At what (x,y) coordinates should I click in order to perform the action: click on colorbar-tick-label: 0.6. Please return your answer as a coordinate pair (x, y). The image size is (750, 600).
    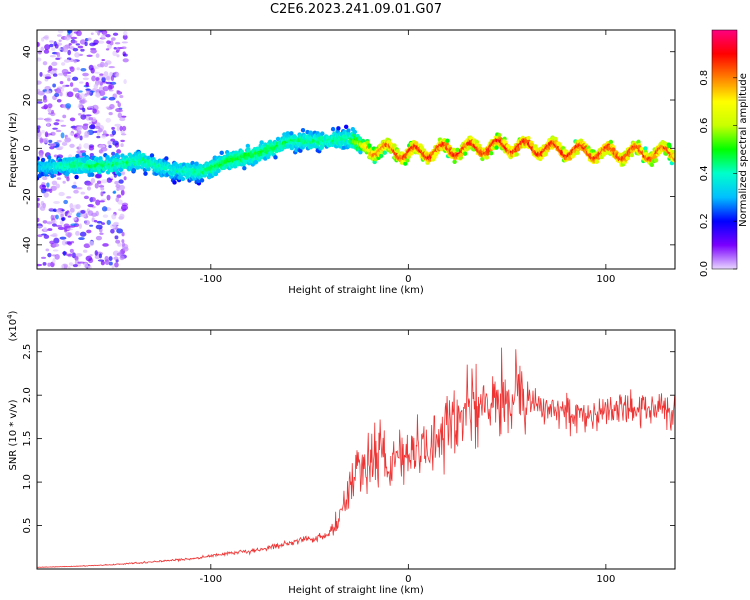
    Looking at the image, I should click on (704, 126).